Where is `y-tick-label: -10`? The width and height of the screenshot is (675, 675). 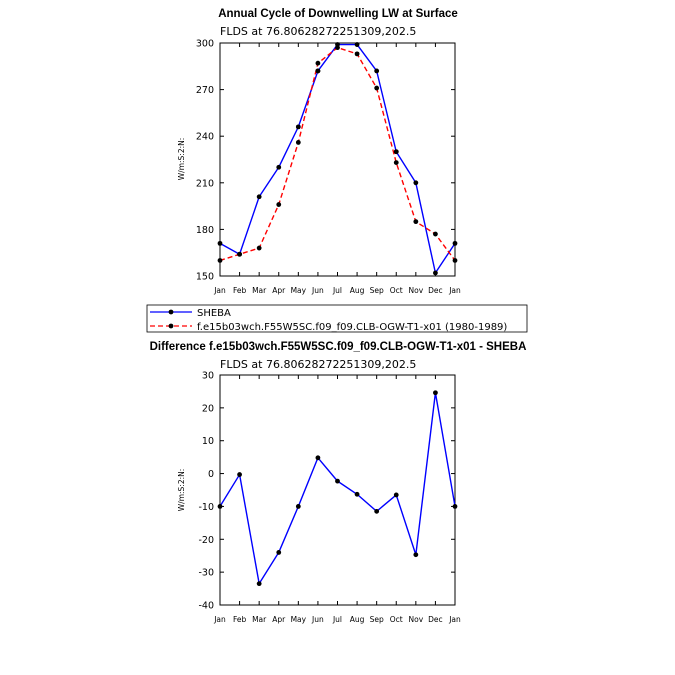
y-tick-label: -10 is located at coordinates (206, 507).